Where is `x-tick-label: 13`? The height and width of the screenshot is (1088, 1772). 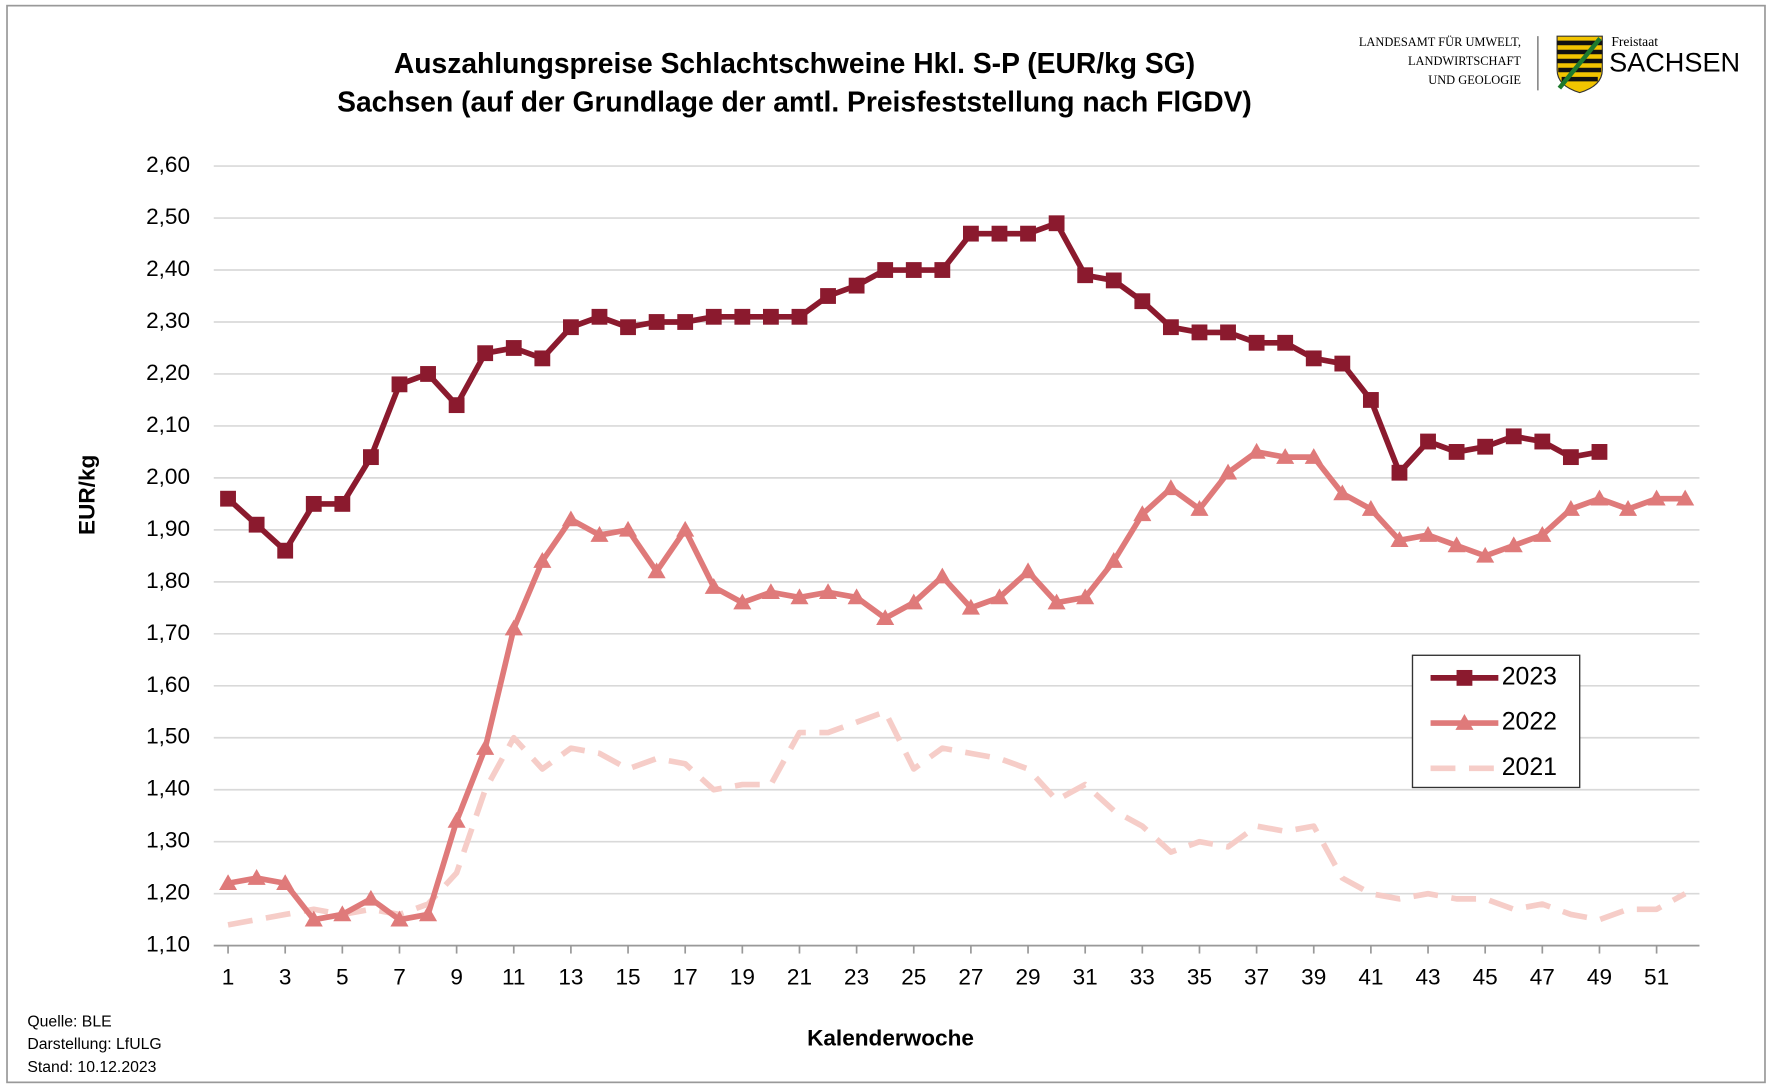
x-tick-label: 13 is located at coordinates (570, 976).